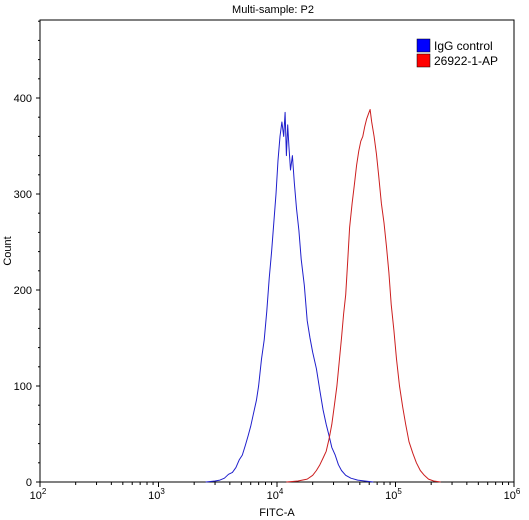 The image size is (529, 520). Describe the element at coordinates (156, 494) in the screenshot. I see `x-tick-label: 10³` at that location.